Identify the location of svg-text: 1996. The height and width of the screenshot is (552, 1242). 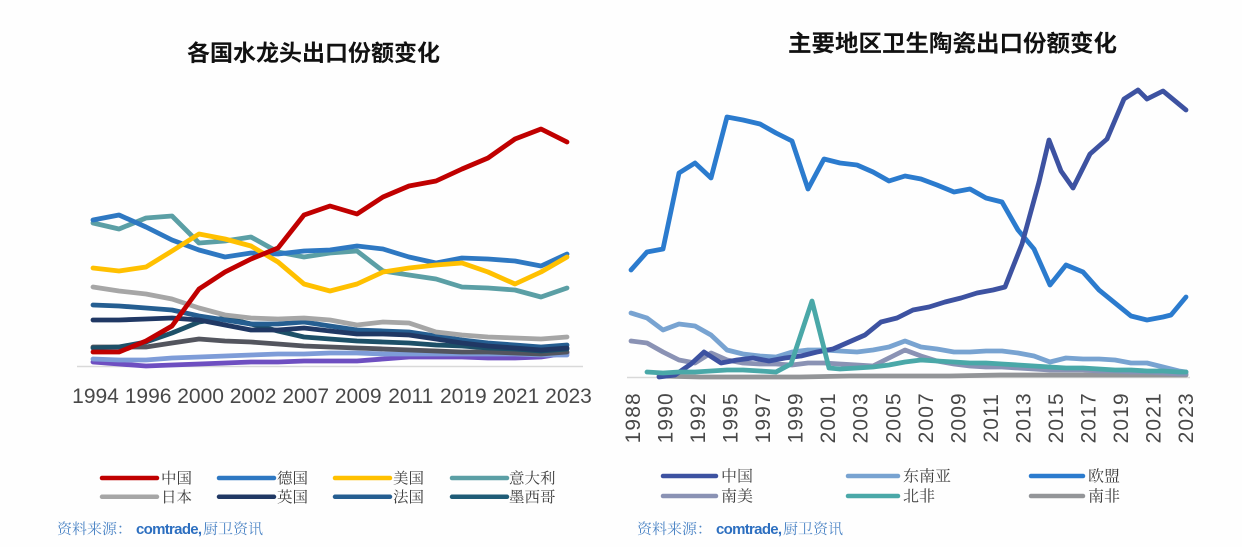
(148, 396).